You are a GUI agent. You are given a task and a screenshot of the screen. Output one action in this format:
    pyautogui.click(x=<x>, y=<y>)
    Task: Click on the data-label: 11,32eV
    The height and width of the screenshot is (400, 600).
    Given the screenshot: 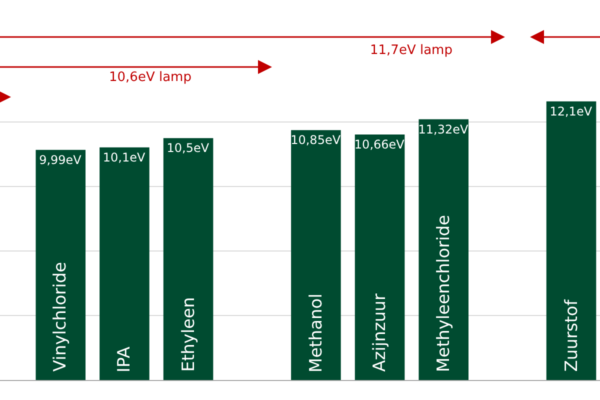 What is the action you would take?
    pyautogui.click(x=443, y=129)
    